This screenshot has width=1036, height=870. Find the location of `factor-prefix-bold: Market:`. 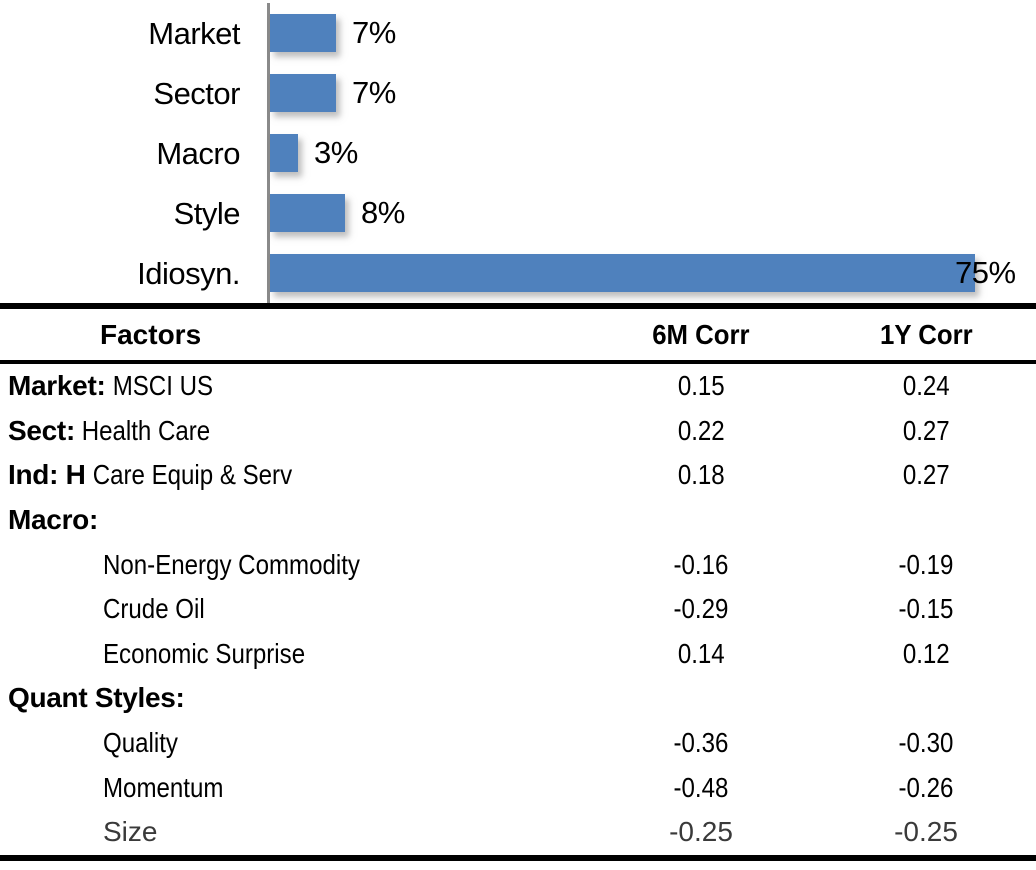

factor-prefix-bold: Market: is located at coordinates (57, 386).